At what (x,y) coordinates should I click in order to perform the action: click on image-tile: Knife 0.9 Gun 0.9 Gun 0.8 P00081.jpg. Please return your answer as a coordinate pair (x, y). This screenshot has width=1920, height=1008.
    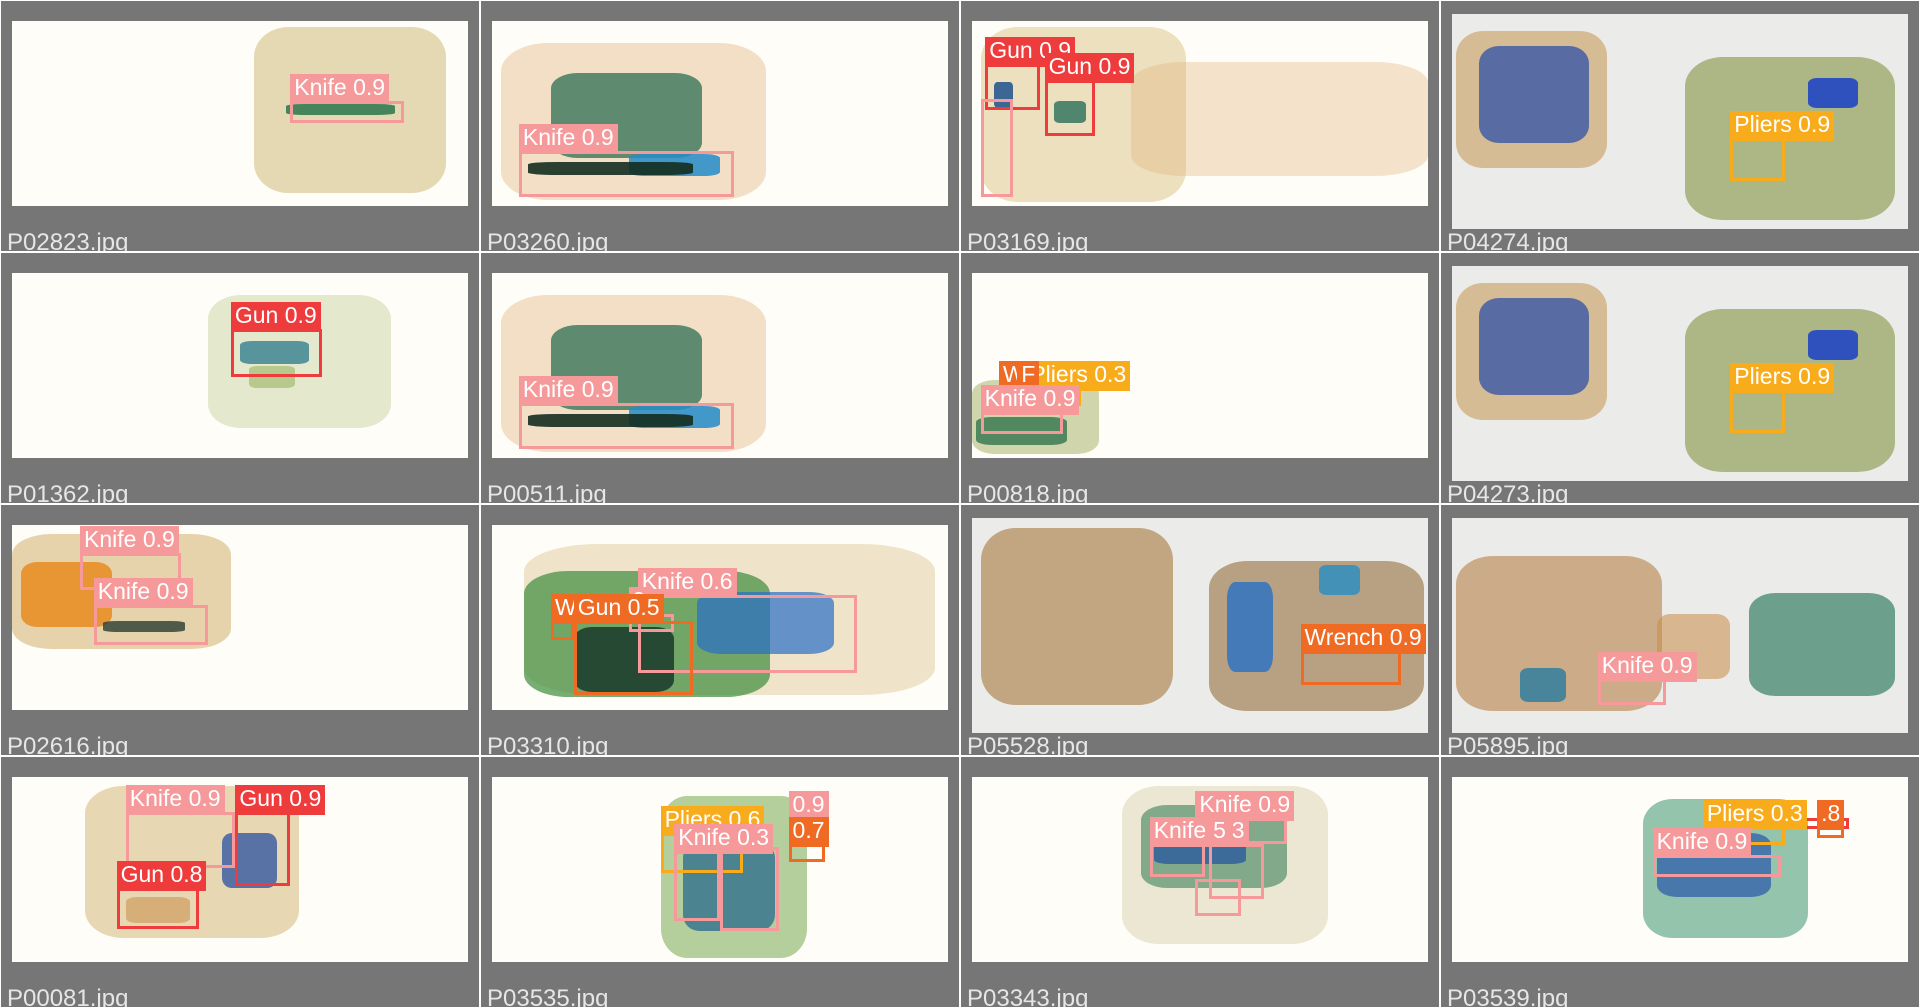
    Looking at the image, I should click on (240, 882).